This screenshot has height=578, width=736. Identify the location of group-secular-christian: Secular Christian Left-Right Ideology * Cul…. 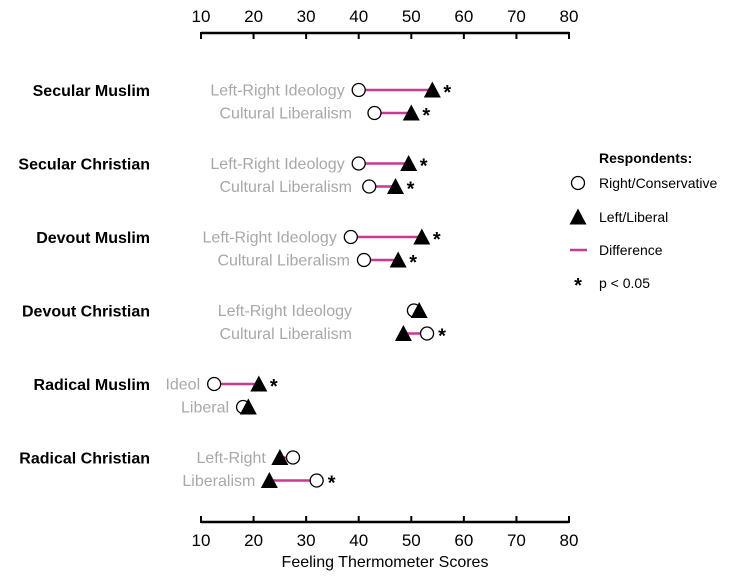
(223, 178).